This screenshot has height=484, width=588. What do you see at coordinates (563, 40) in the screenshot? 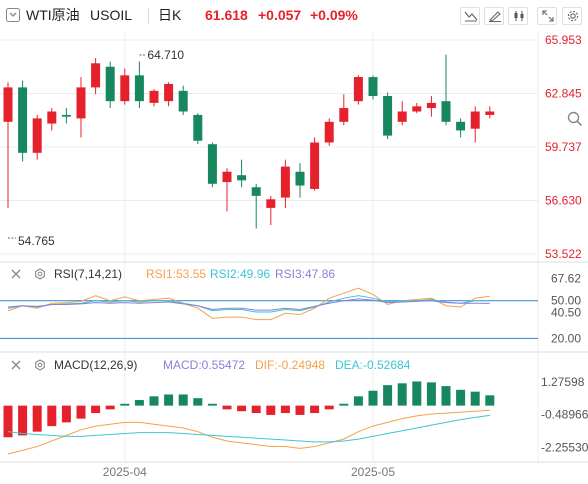
I see `price-tick-label: 65.953` at bounding box center [563, 40].